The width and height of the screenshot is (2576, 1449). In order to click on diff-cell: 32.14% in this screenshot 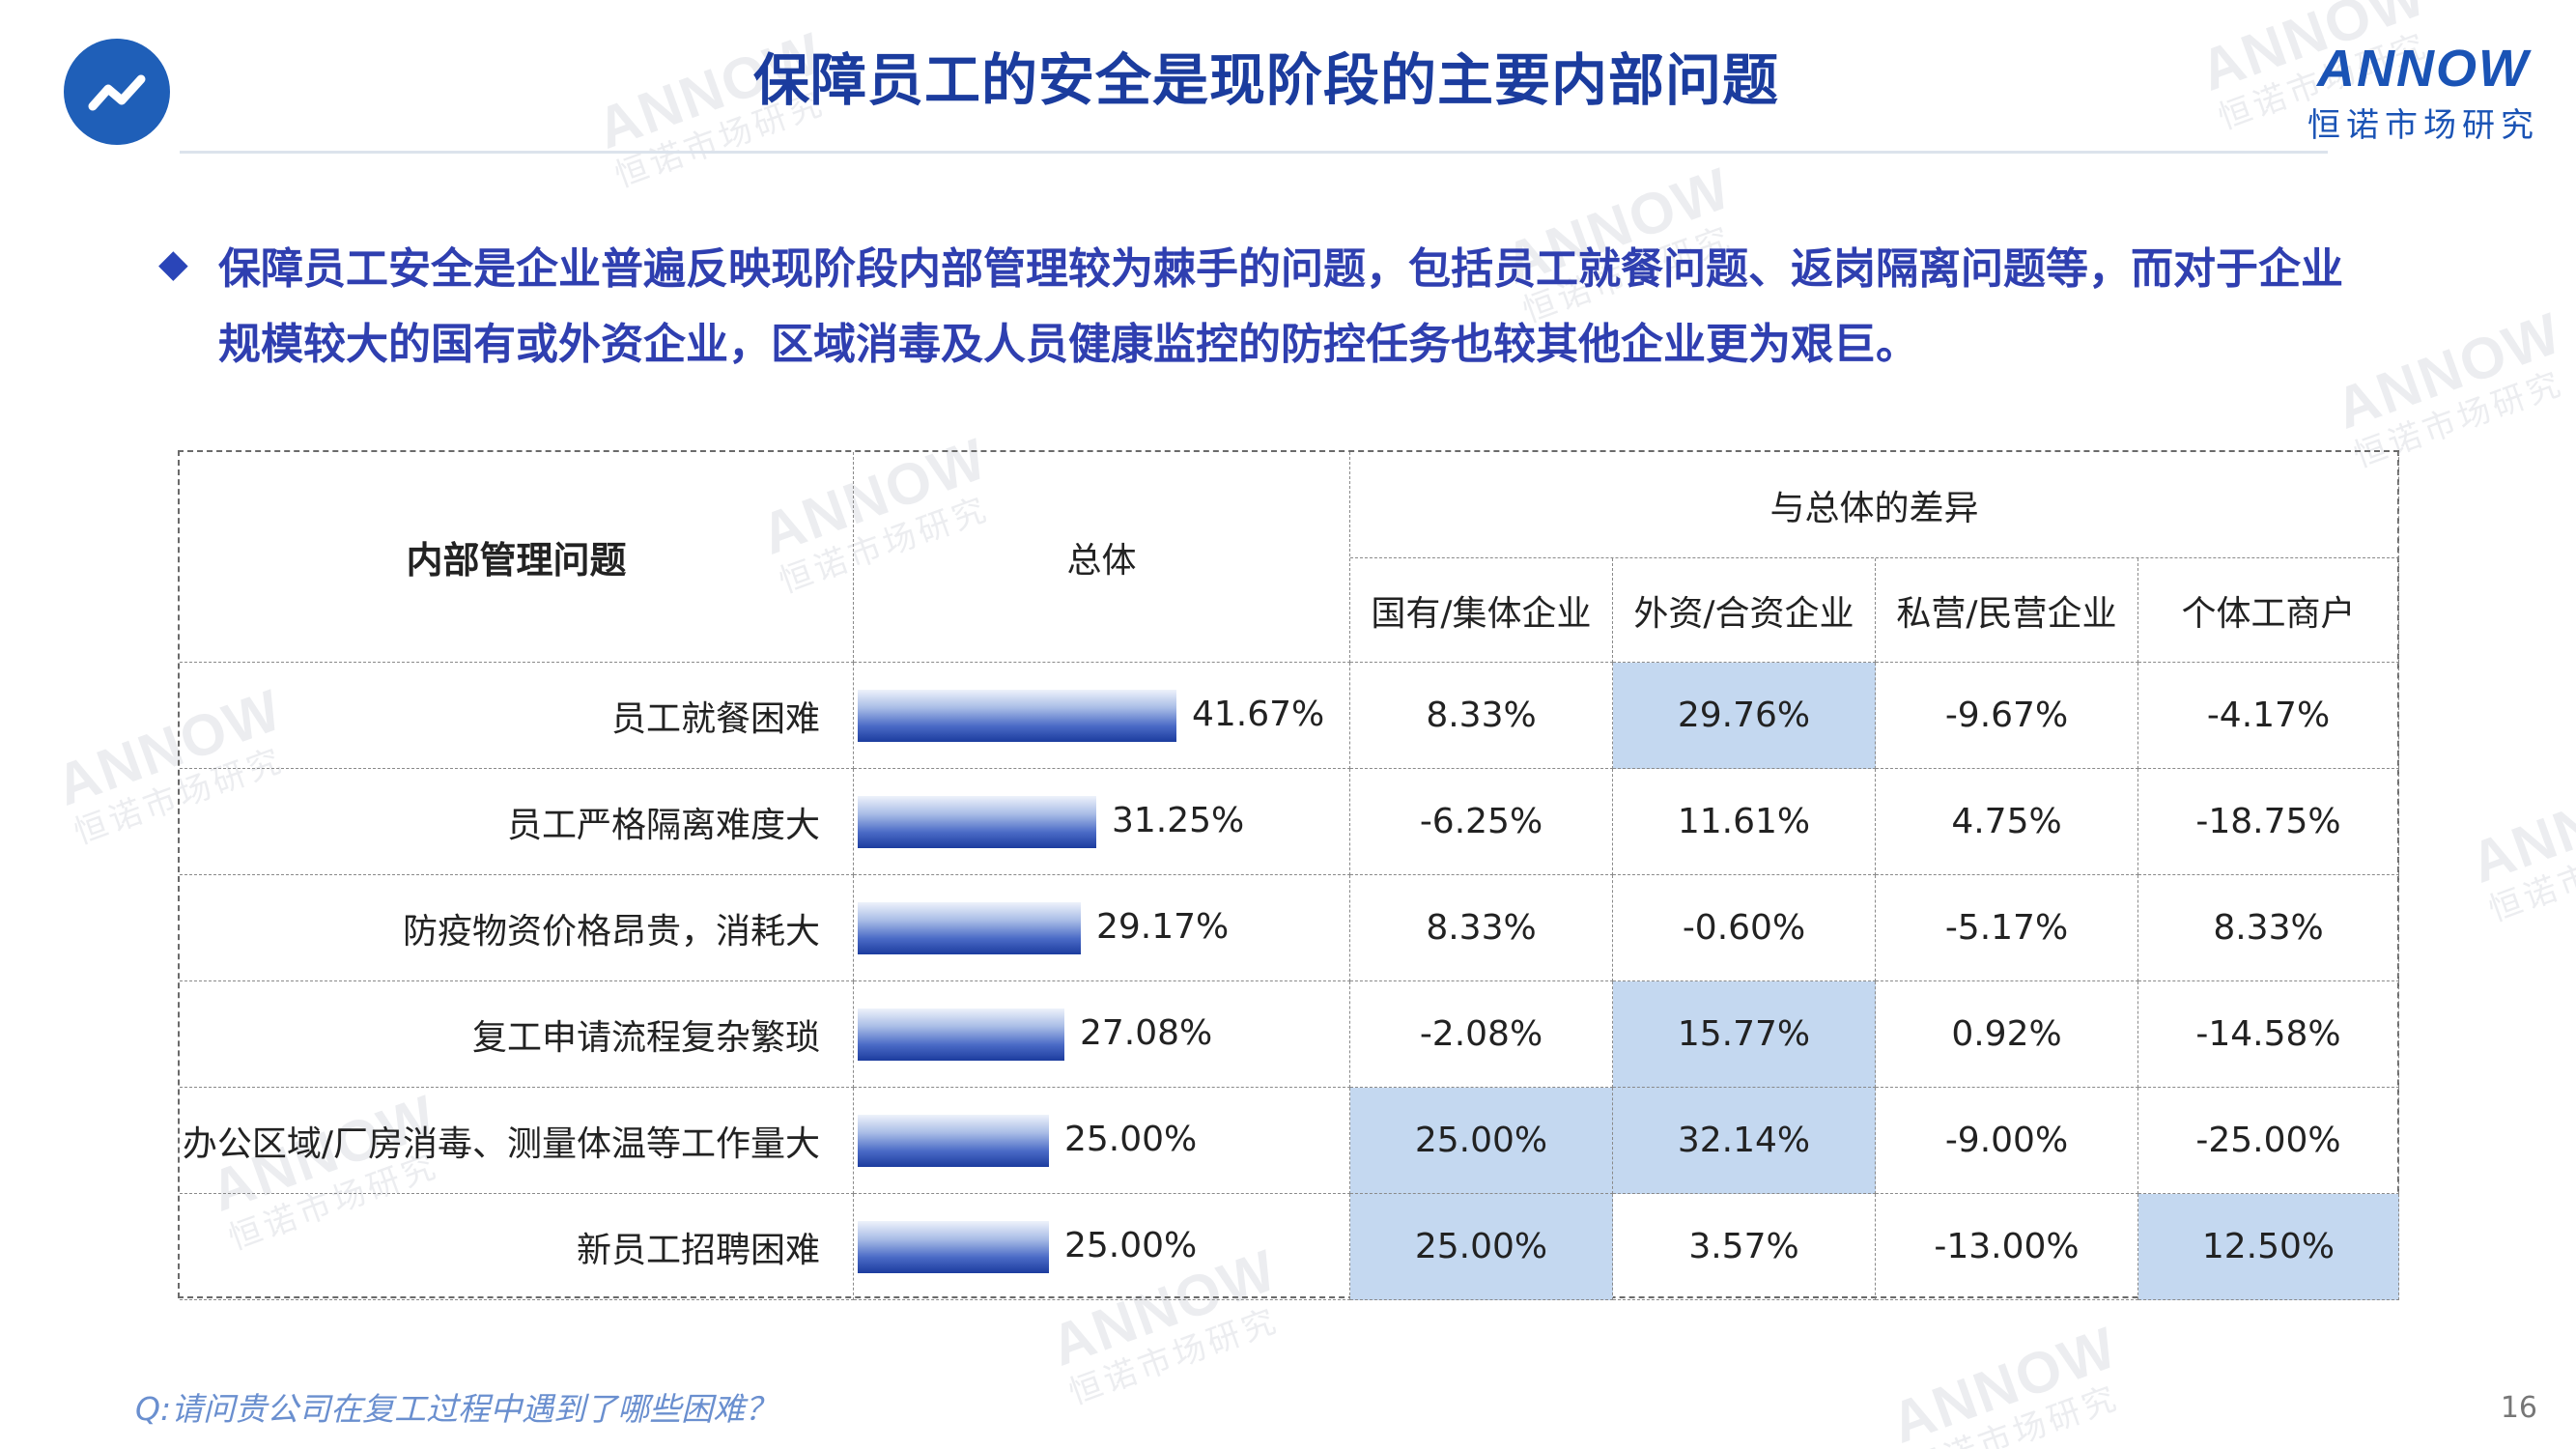, I will do `click(1744, 1141)`.